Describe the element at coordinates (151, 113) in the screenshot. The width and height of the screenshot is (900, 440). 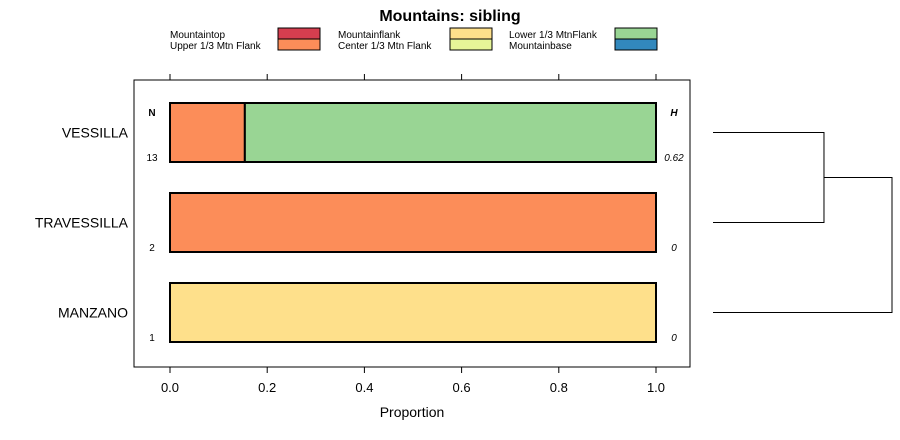
I see `n-column-header: N` at that location.